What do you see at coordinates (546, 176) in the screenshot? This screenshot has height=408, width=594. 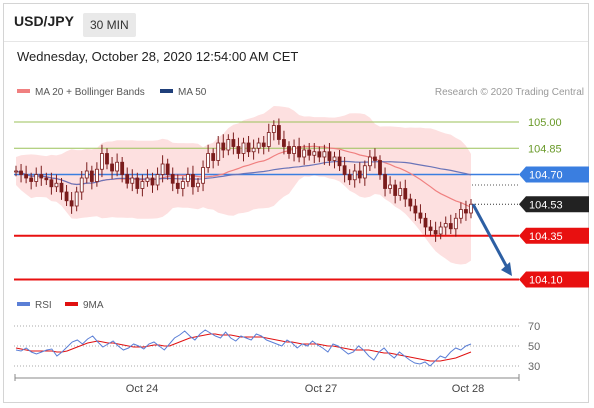 I see `level-badge-text-104.70: 104.70` at bounding box center [546, 176].